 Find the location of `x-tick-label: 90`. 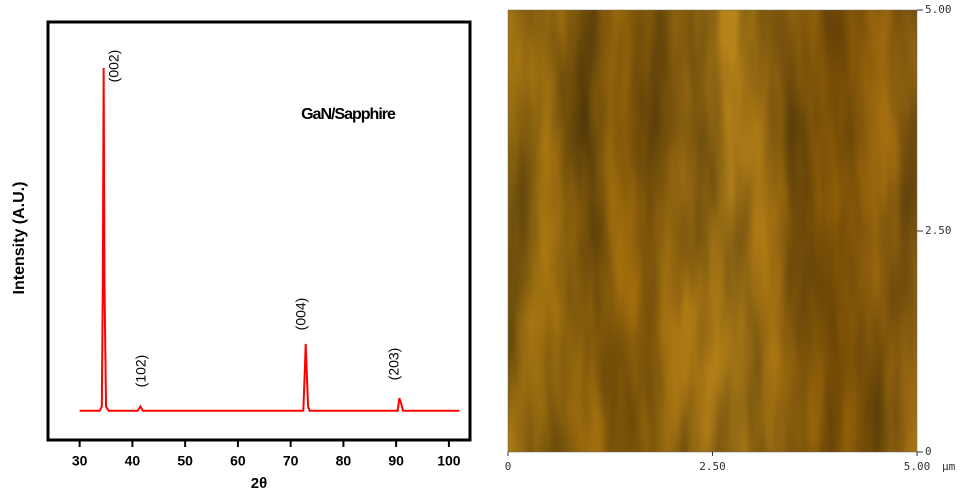

x-tick-label: 90 is located at coordinates (396, 461).